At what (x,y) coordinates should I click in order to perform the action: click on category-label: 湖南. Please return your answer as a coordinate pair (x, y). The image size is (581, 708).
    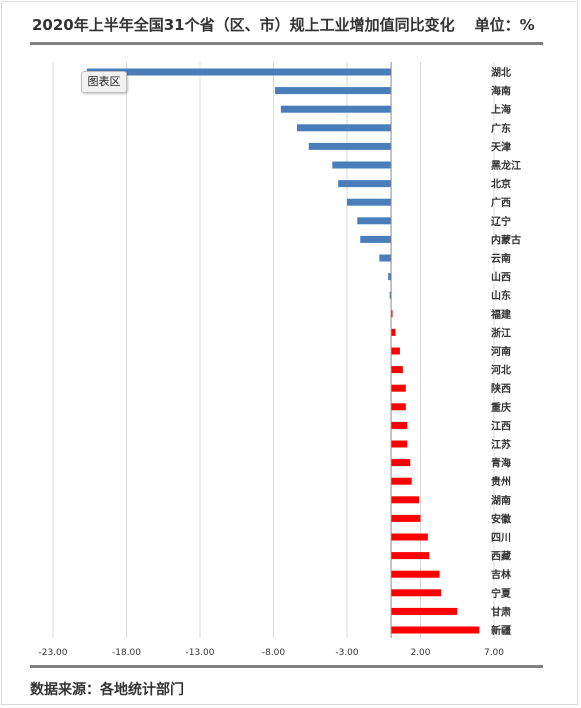
    Looking at the image, I should click on (501, 500).